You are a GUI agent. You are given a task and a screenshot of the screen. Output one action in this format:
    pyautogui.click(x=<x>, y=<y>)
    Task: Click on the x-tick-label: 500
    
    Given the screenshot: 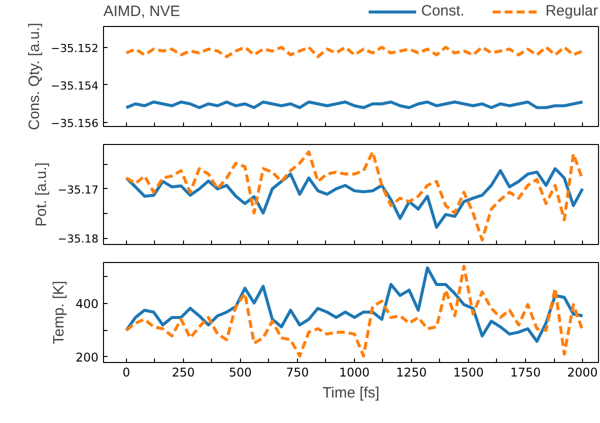 What is the action you would take?
    pyautogui.click(x=240, y=373)
    